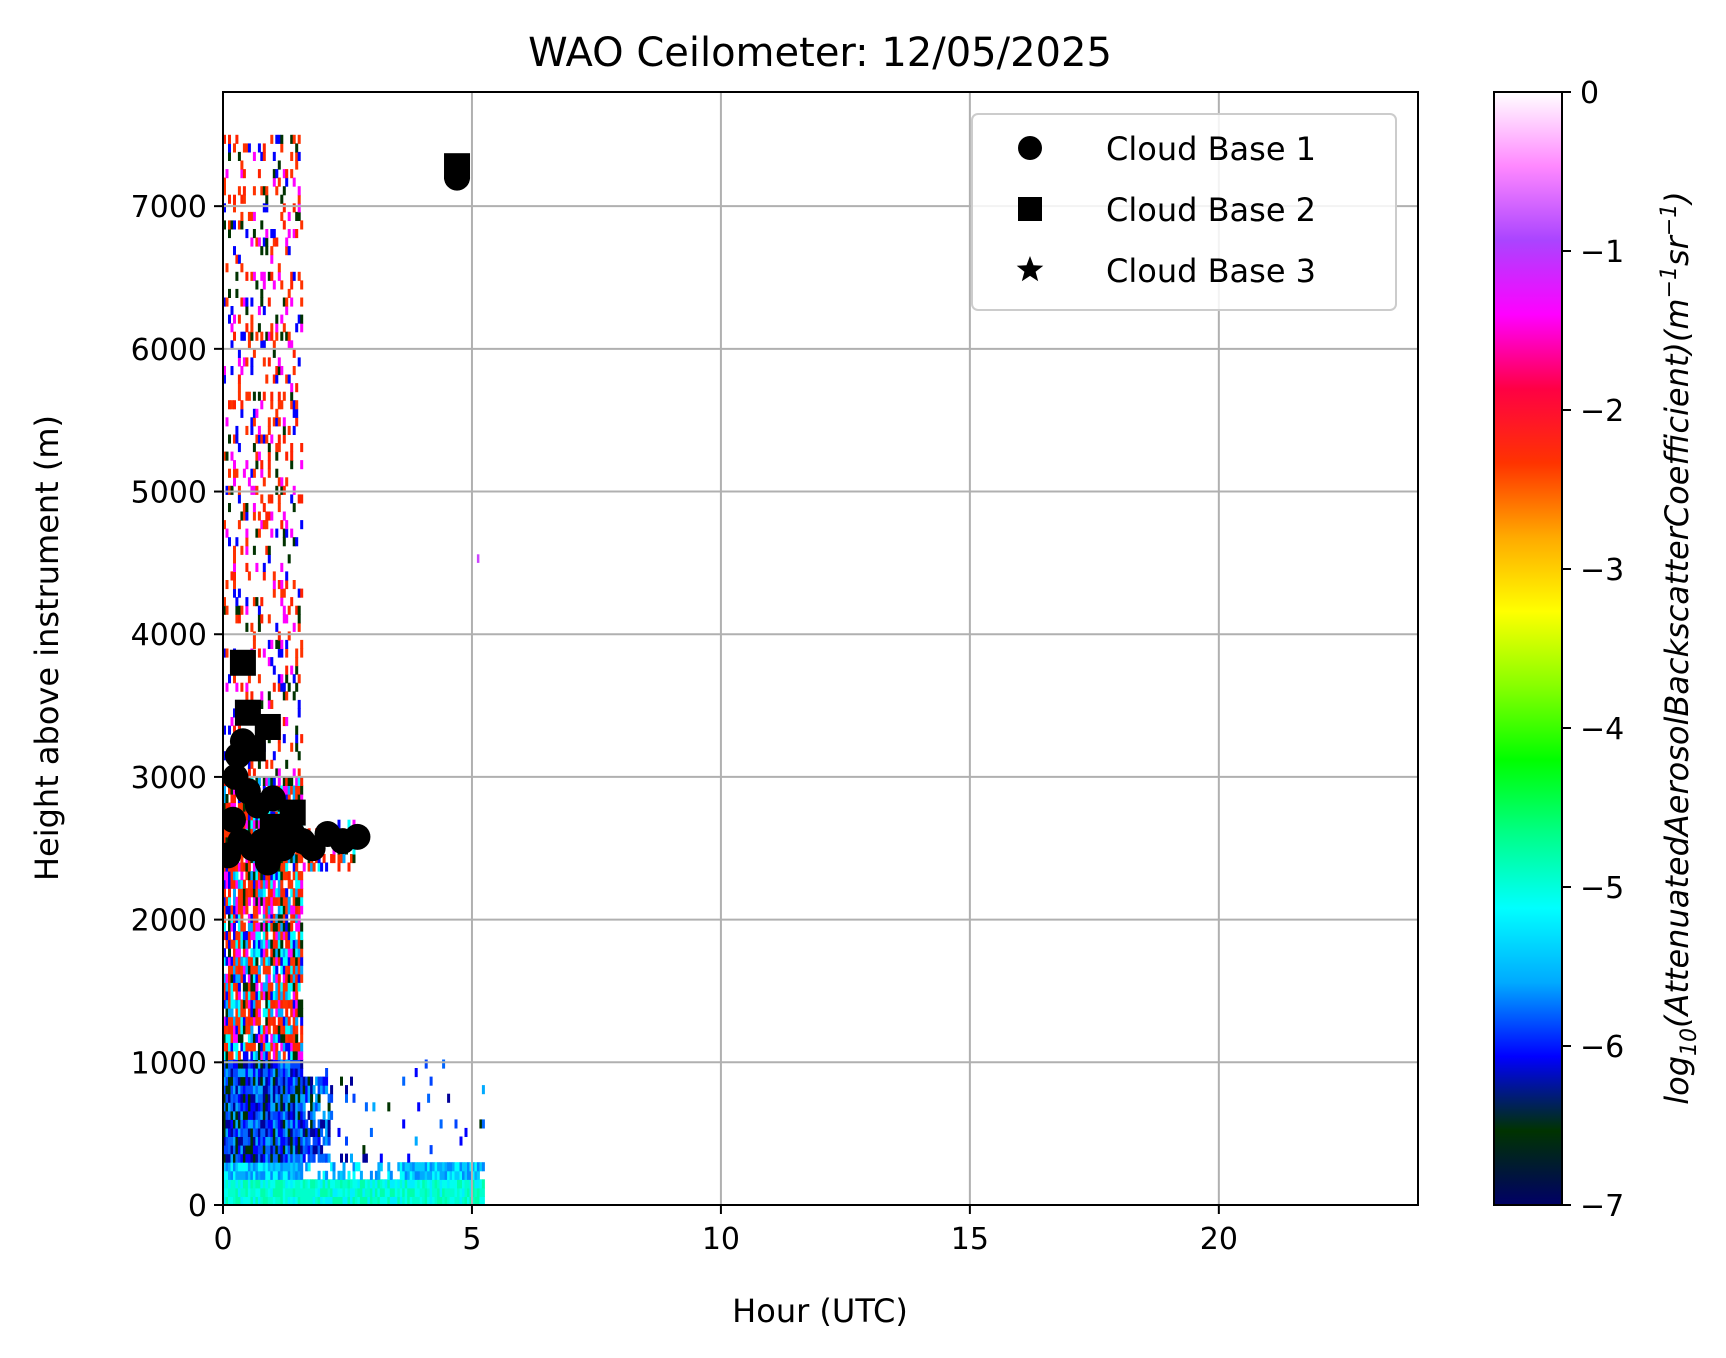 The width and height of the screenshot is (1726, 1358). I want to click on y-tick-label: 6000, so click(169, 350).